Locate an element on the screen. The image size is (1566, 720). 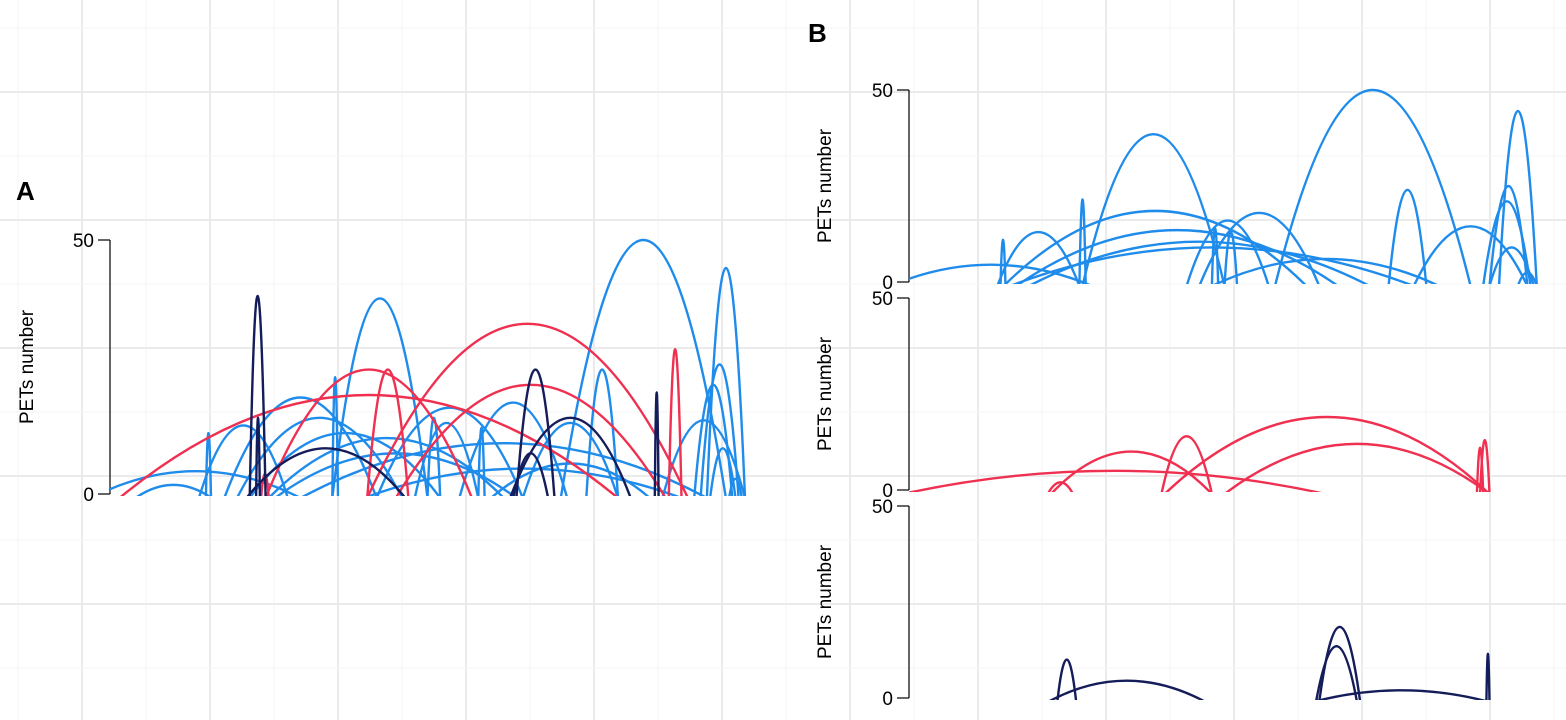
panel-b2: 0 50 PETs number is located at coordinates (1153, 395).